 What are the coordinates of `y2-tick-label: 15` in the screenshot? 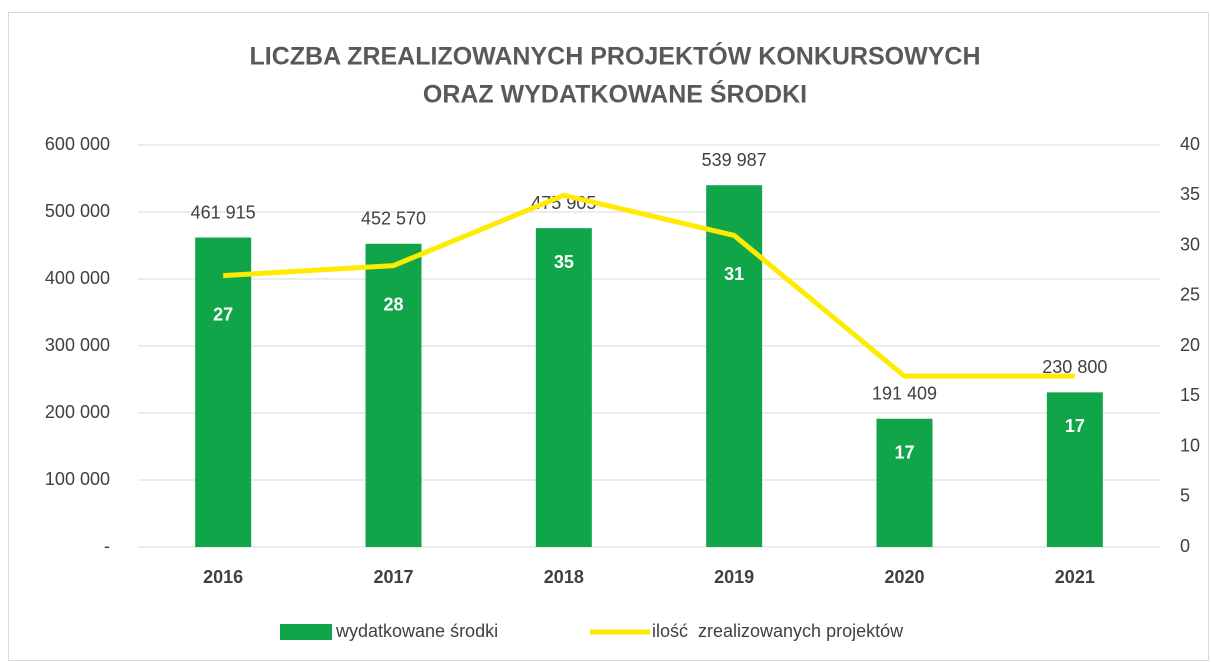 It's located at (1190, 395).